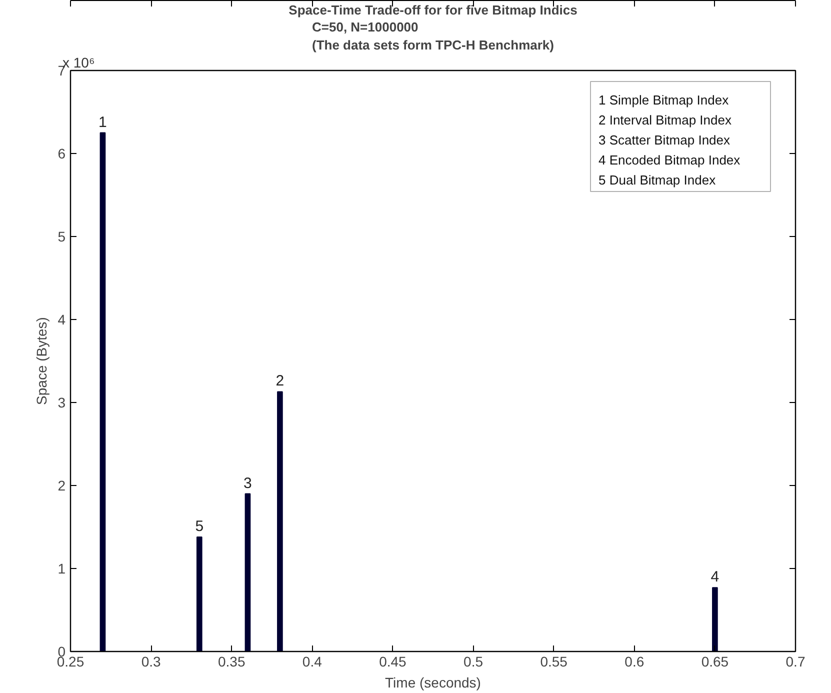 This screenshot has width=831, height=693. I want to click on annotation: 3, so click(248, 483).